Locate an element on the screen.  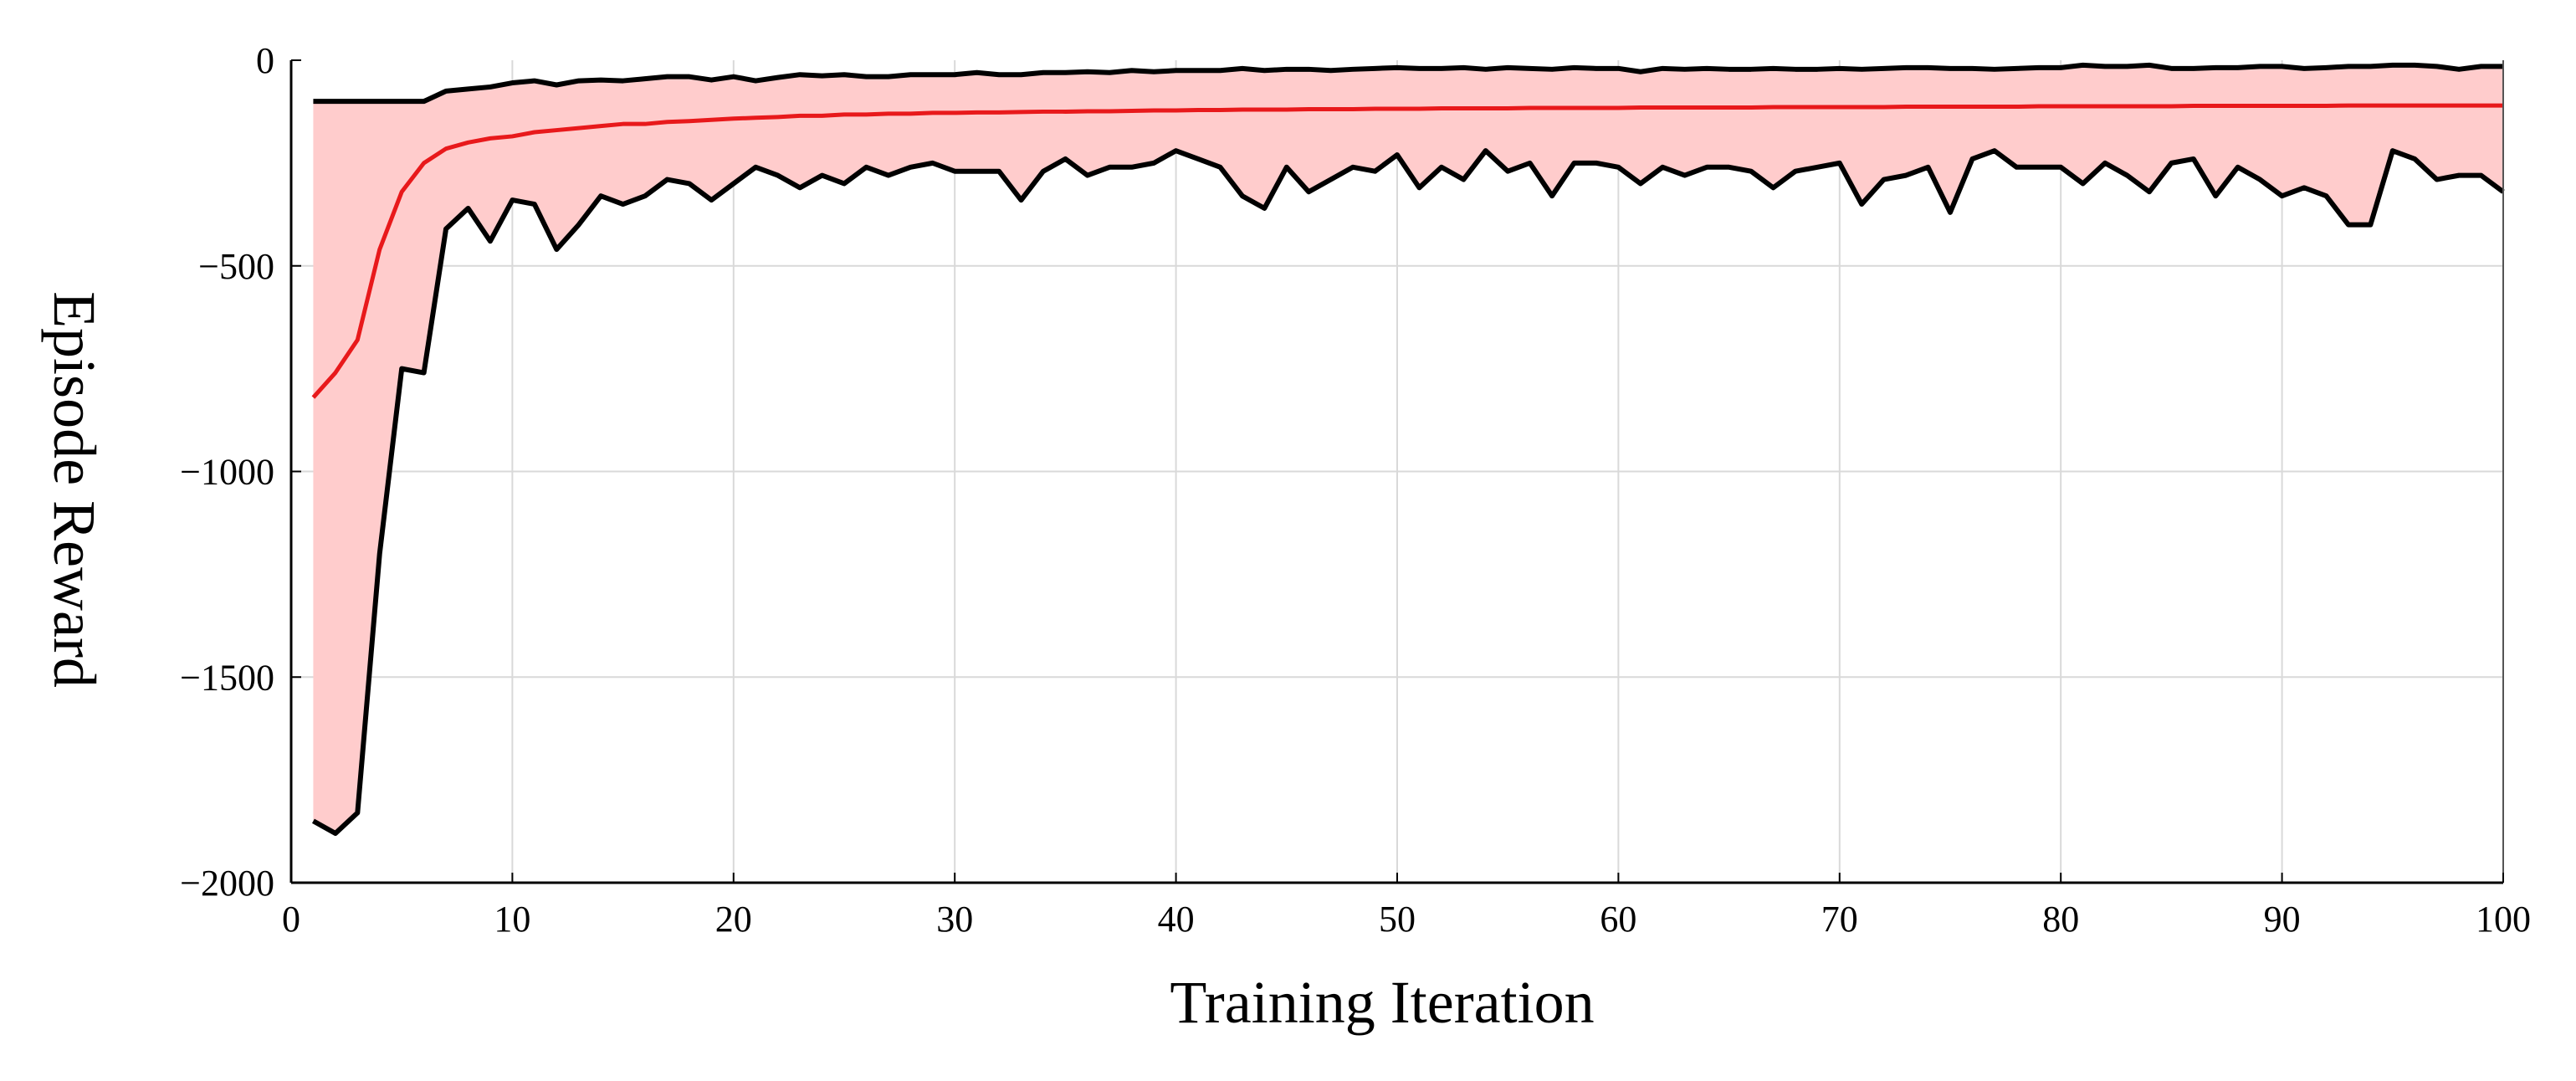
x-axis-label: Training Iteration is located at coordinates (1382, 1003).